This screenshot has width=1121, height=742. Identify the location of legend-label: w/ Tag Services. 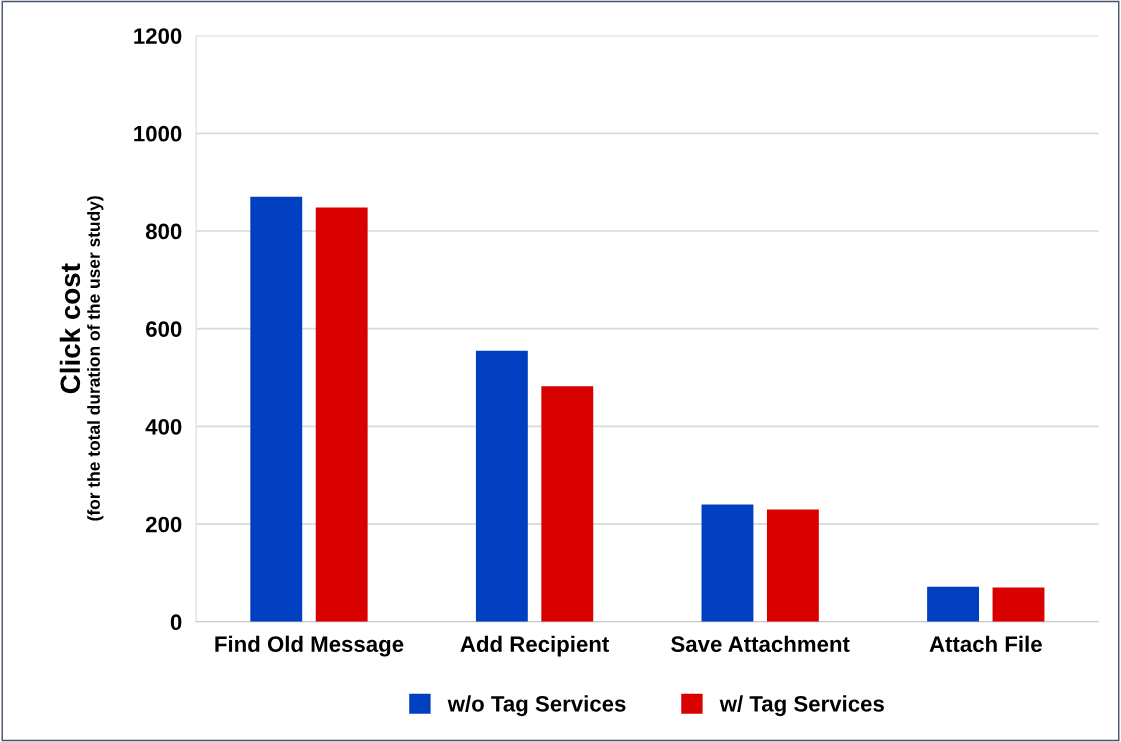
(801, 706).